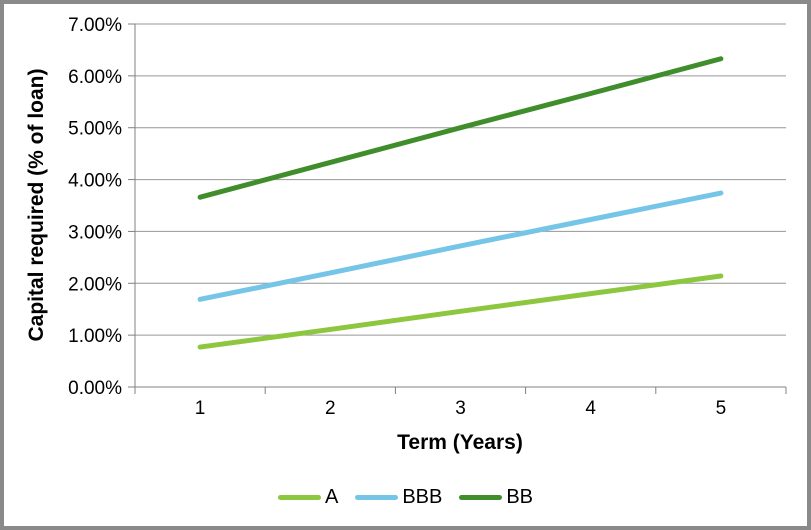 This screenshot has width=811, height=530. I want to click on x-tick-label: 5, so click(721, 408).